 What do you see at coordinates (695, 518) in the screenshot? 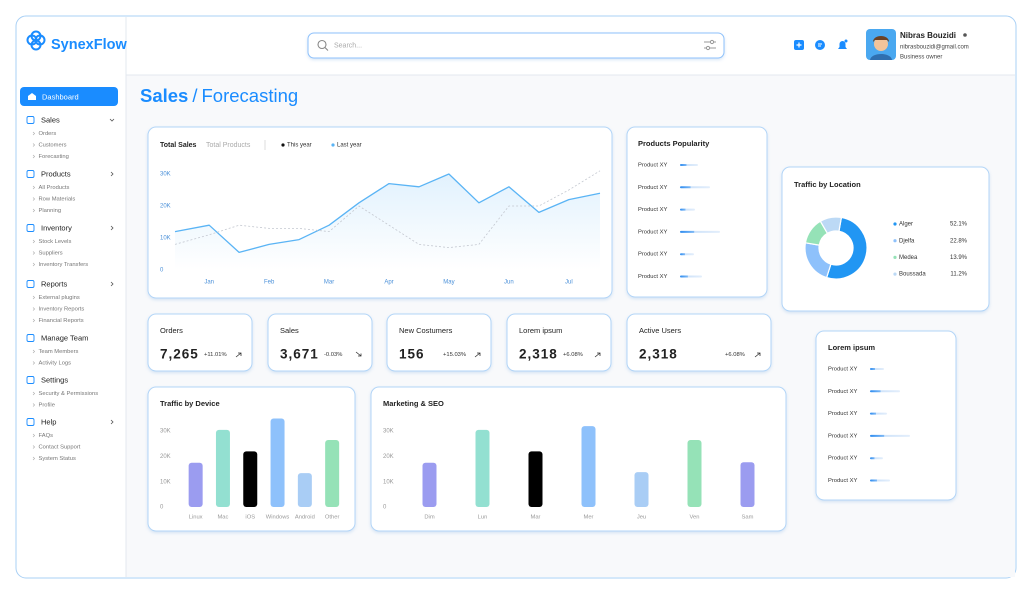
I see `x-tick-label: Ven` at bounding box center [695, 518].